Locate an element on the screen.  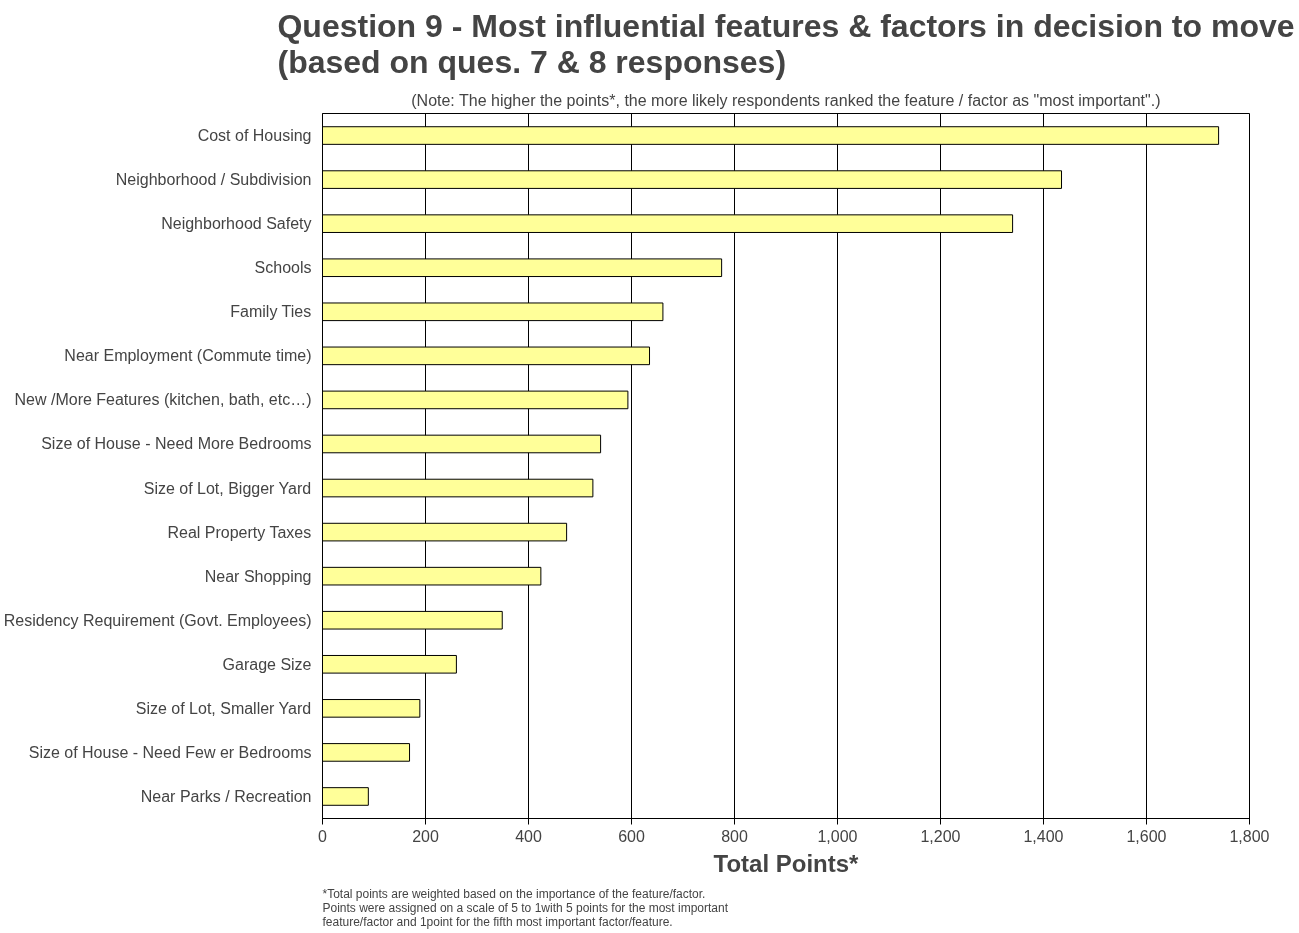
x-tick-label: 400 is located at coordinates (528, 836).